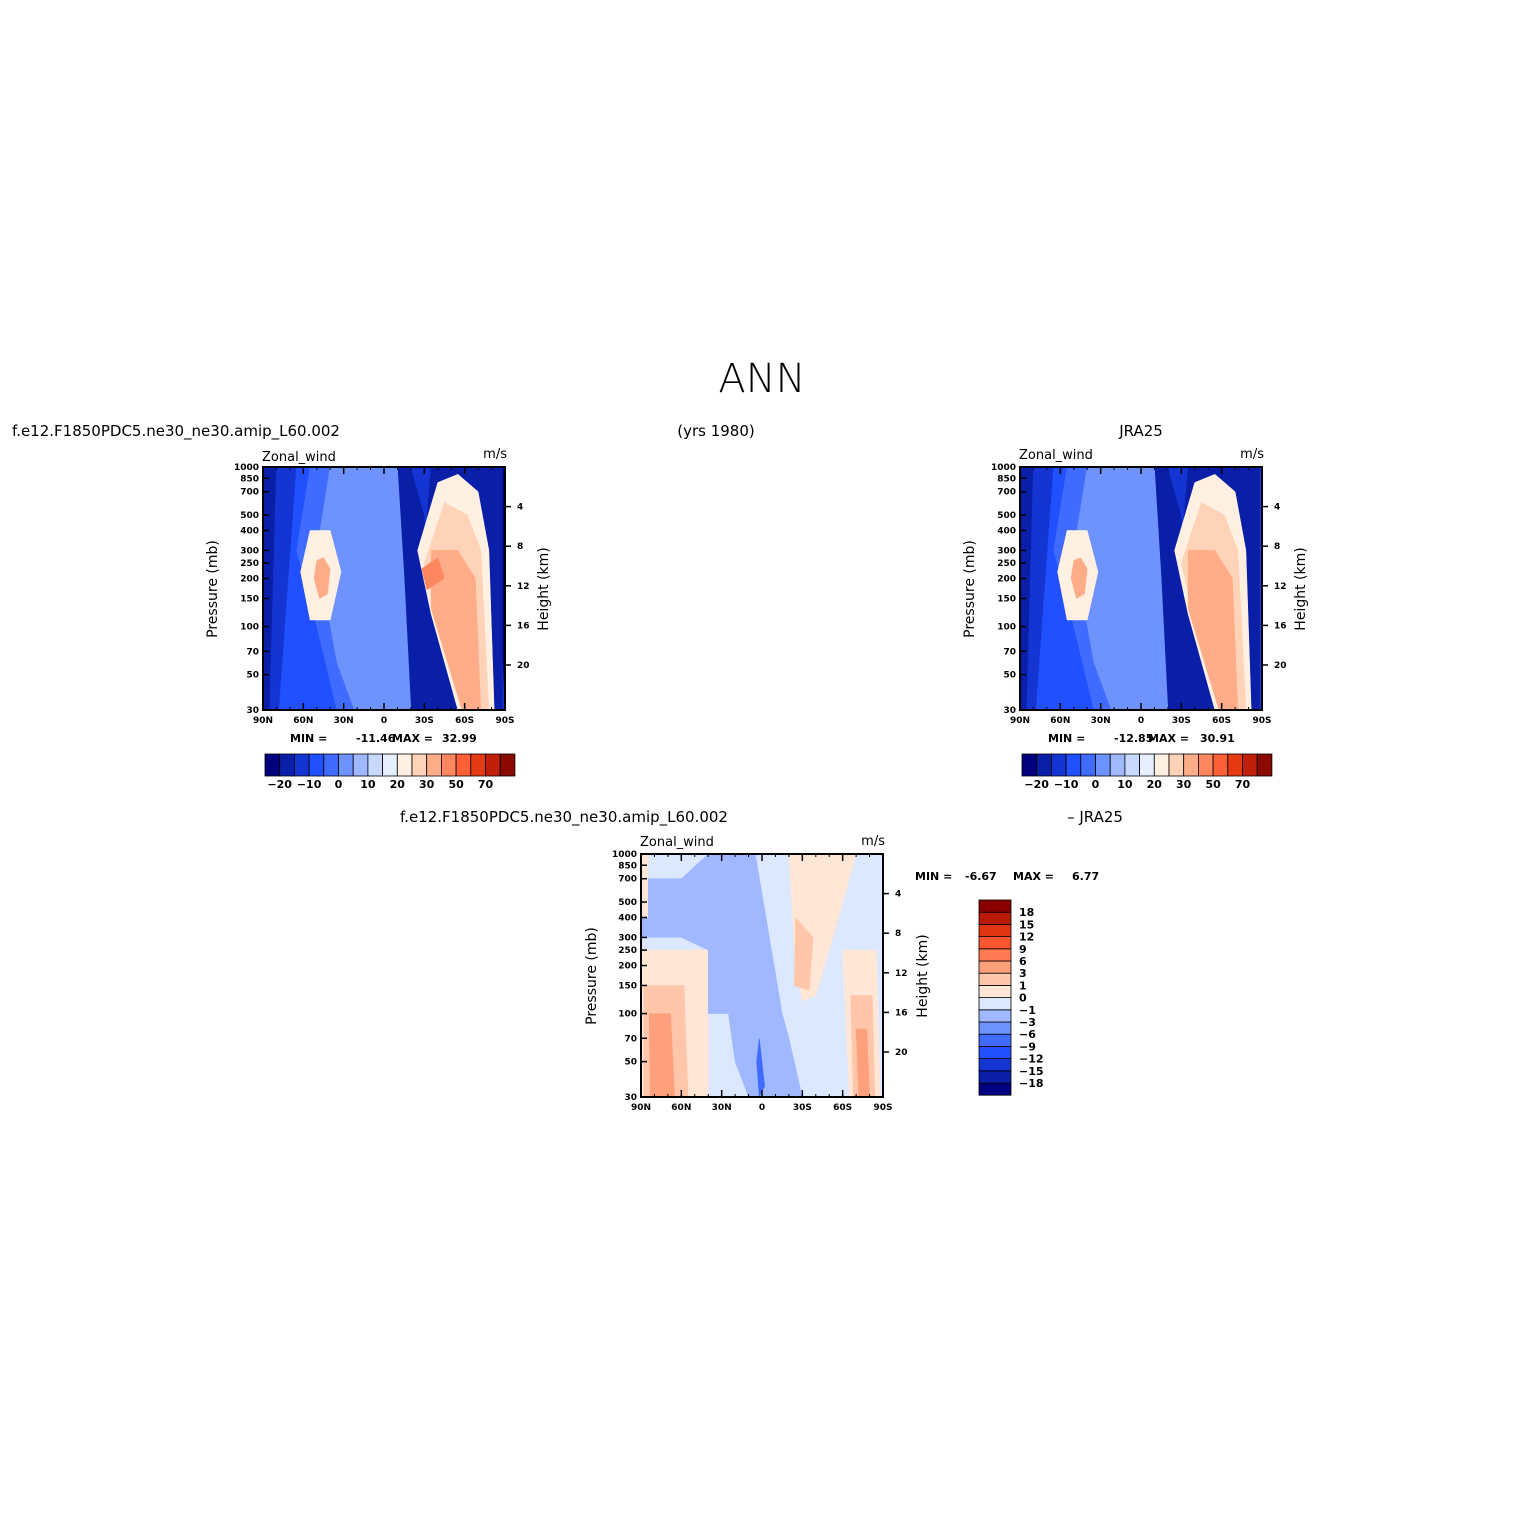  Describe the element at coordinates (520, 547) in the screenshot. I see `model-y2tick-label: 8` at that location.